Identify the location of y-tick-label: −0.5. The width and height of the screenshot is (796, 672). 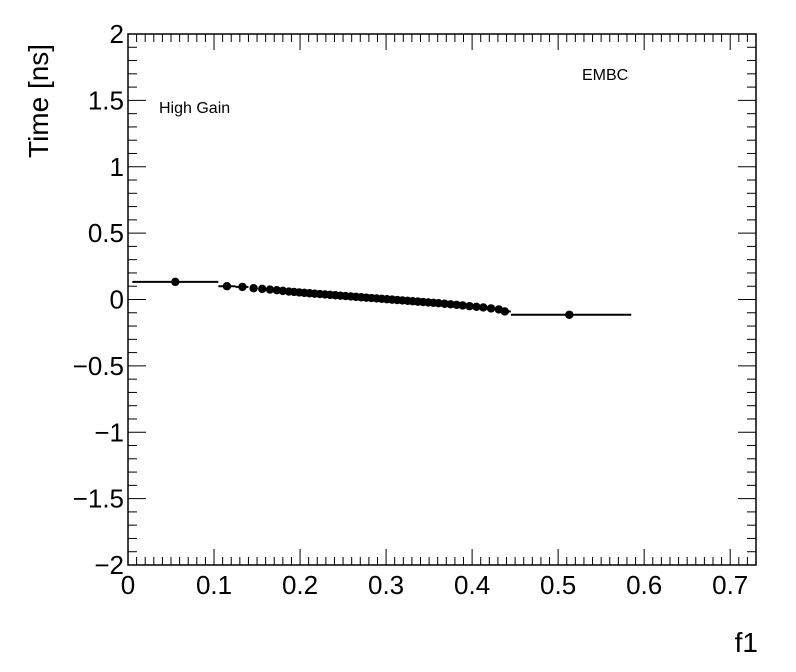
(98, 366).